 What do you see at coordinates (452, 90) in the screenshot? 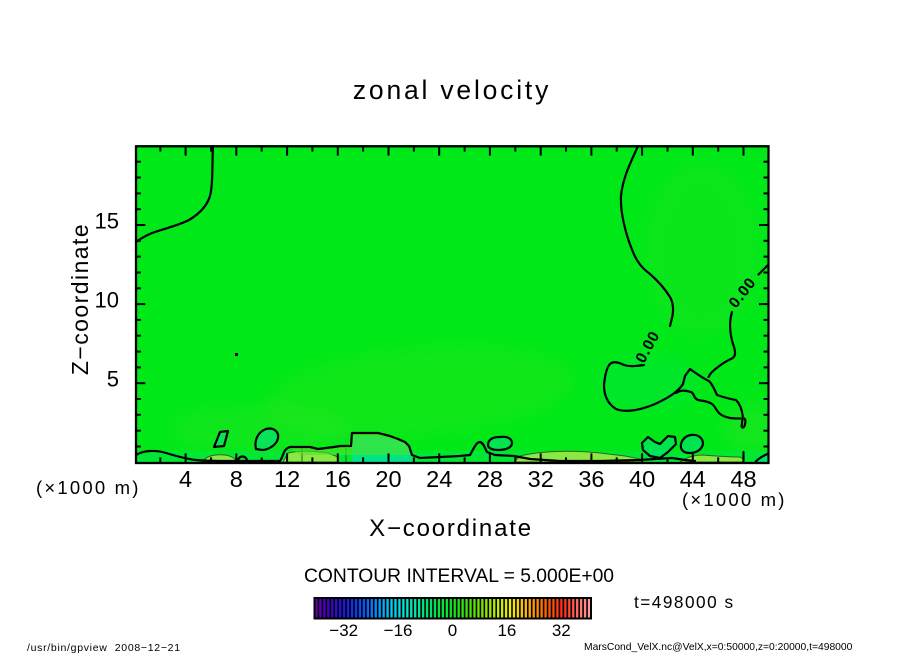
I see `svg-text: zonal velocity` at bounding box center [452, 90].